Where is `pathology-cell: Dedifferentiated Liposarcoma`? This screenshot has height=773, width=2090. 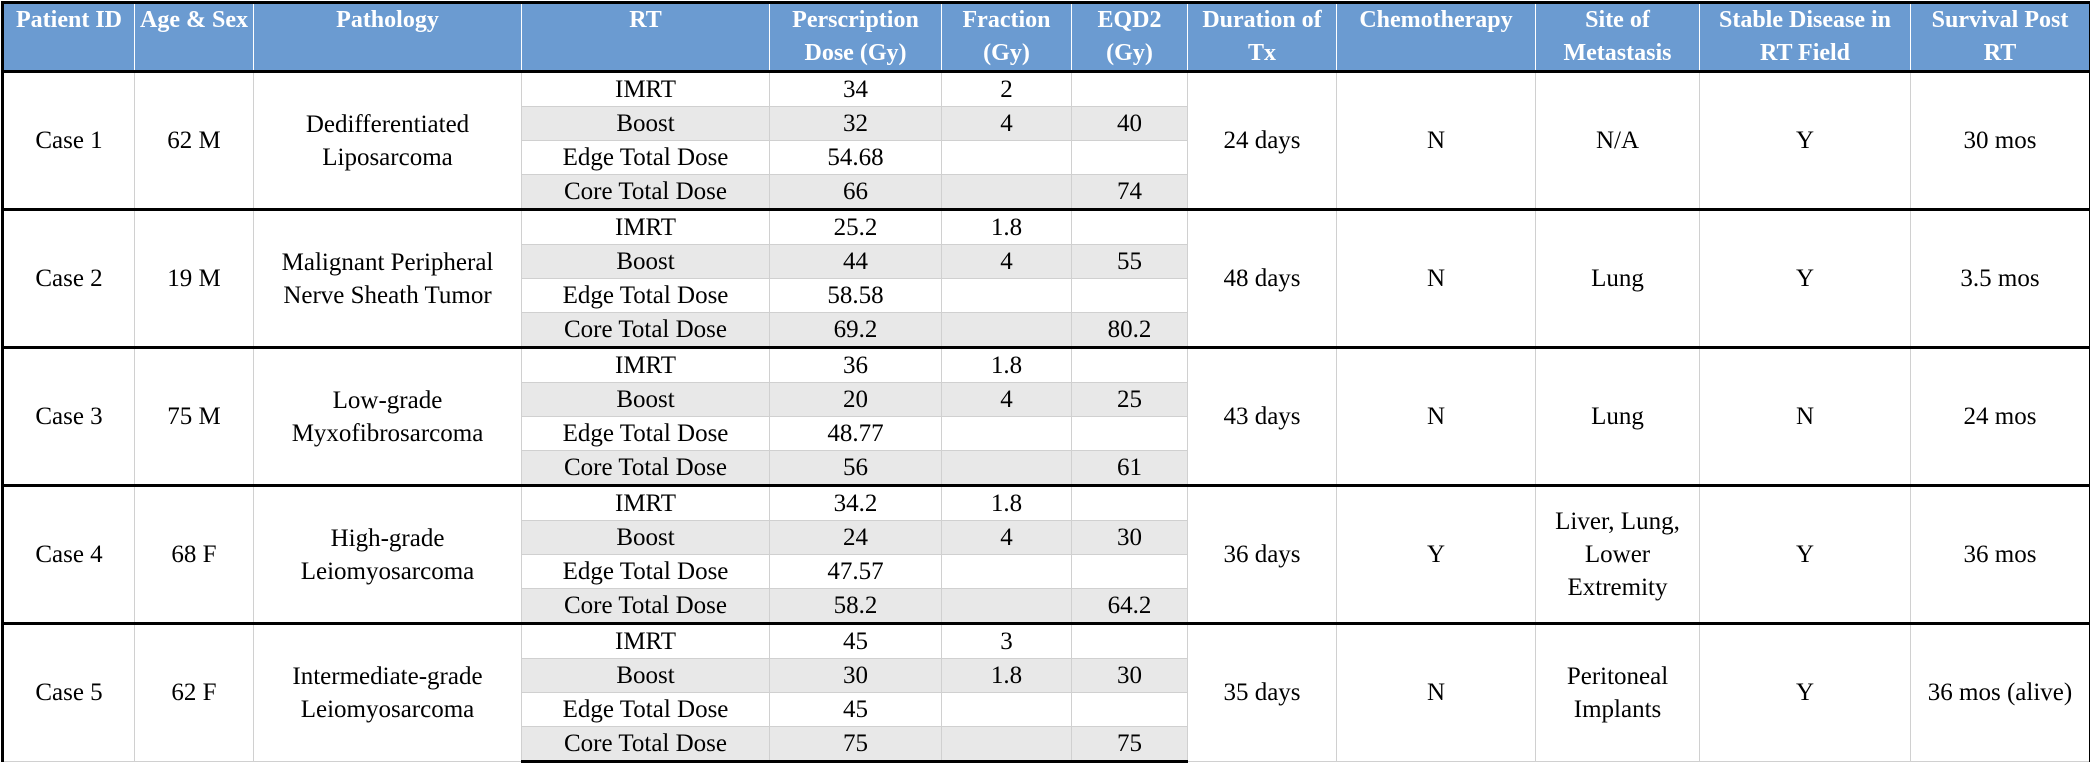
pathology-cell: Dedifferentiated Liposarcoma is located at coordinates (388, 141).